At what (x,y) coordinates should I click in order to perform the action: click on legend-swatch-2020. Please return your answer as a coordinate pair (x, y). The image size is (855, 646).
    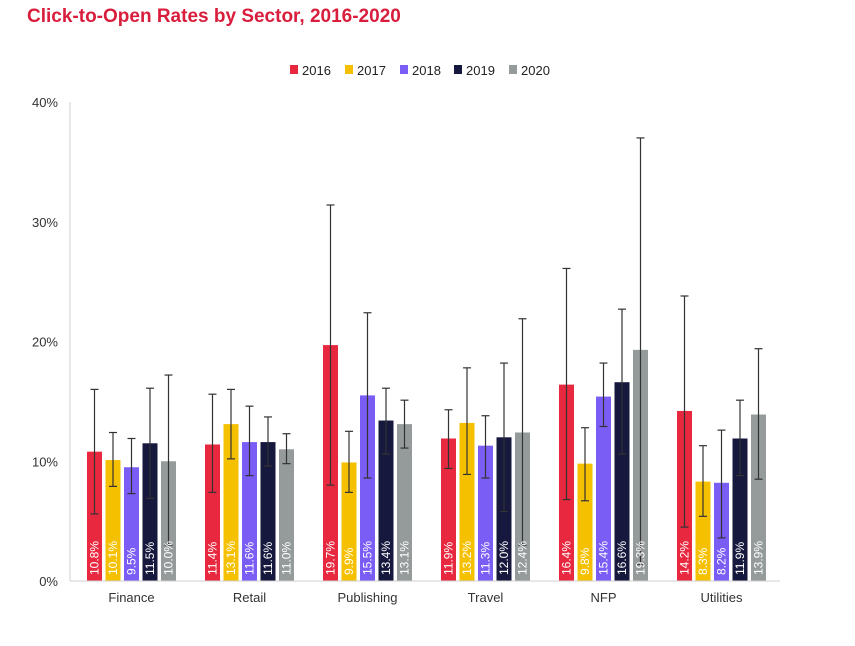
    Looking at the image, I should click on (513, 69).